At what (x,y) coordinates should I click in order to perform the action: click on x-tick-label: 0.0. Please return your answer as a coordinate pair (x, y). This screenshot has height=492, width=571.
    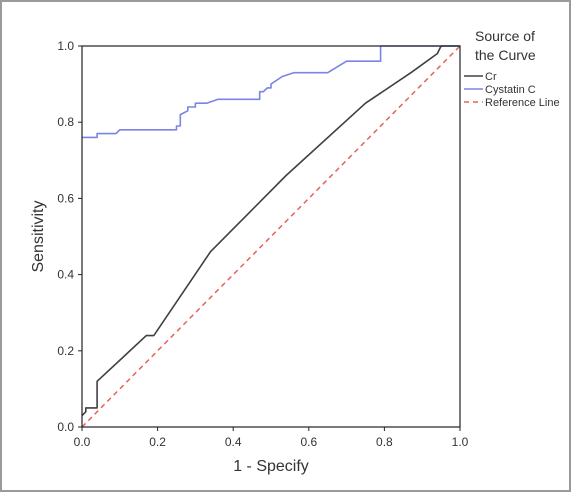
    Looking at the image, I should click on (82, 442).